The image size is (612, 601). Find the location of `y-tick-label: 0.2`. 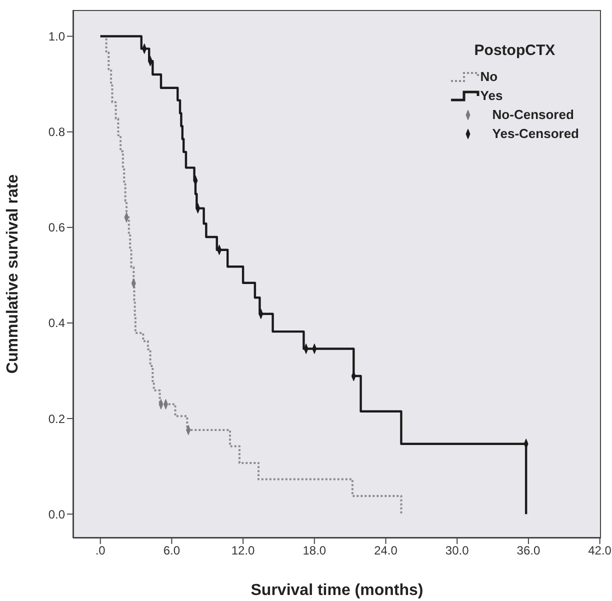

y-tick-label: 0.2 is located at coordinates (57, 419).